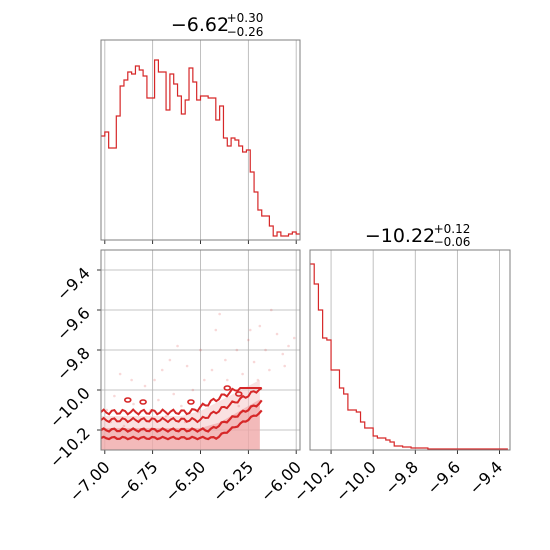 Image resolution: width=550 pixels, height=550 pixels. I want to click on param-2-frame, so click(410, 350).